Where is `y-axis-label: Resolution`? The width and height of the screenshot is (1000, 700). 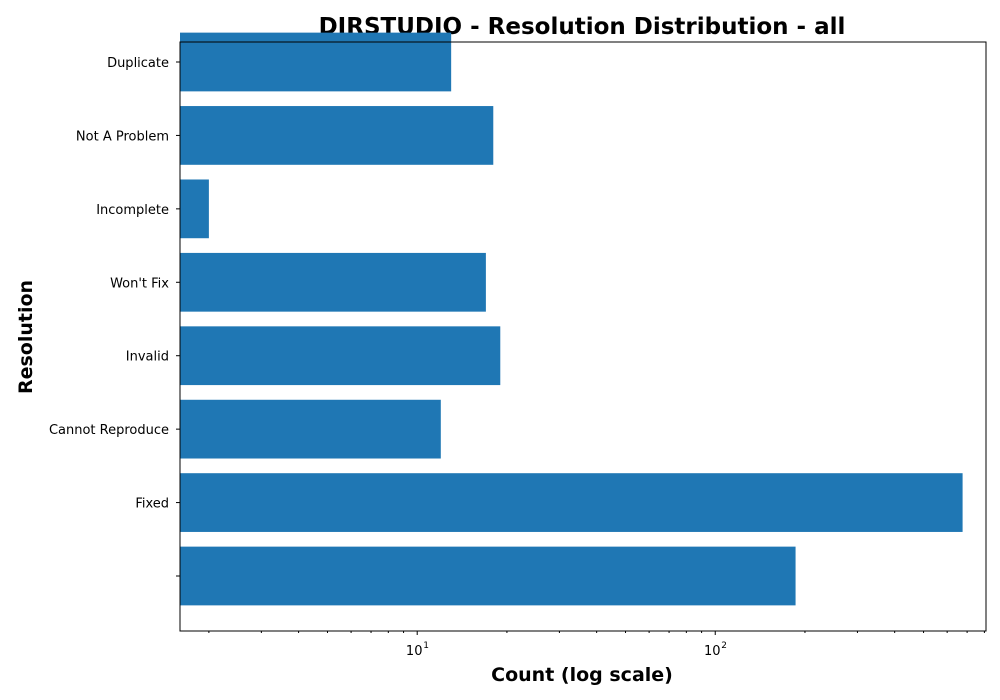
y-axis-label: Resolution is located at coordinates (26, 337).